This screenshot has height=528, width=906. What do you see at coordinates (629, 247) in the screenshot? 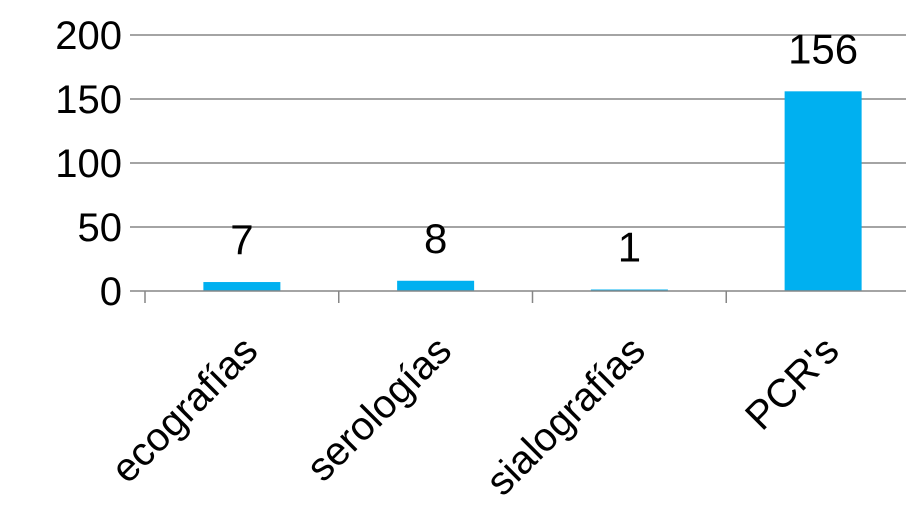
I see `data-label: 1` at bounding box center [629, 247].